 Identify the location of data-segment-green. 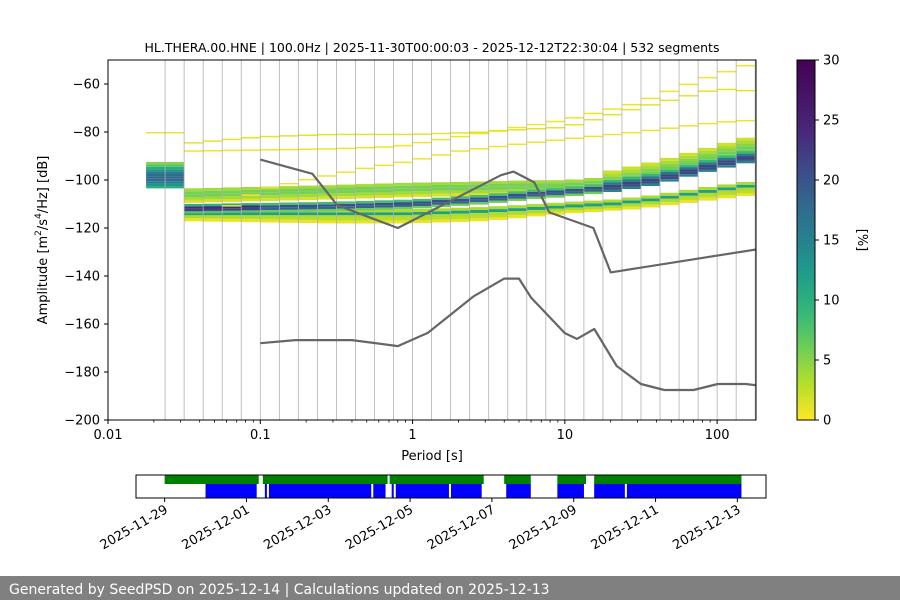
(571, 479).